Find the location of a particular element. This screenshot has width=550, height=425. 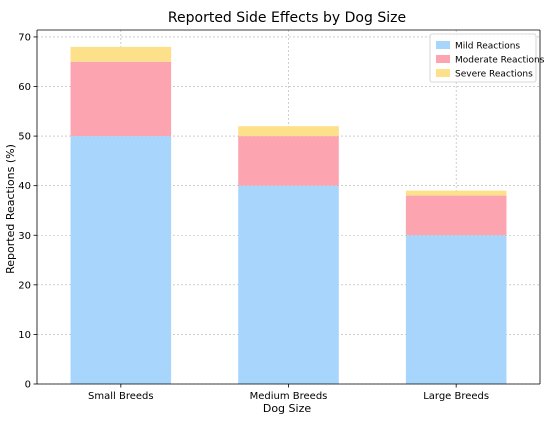

y-tick-label: 70 is located at coordinates (24, 37).